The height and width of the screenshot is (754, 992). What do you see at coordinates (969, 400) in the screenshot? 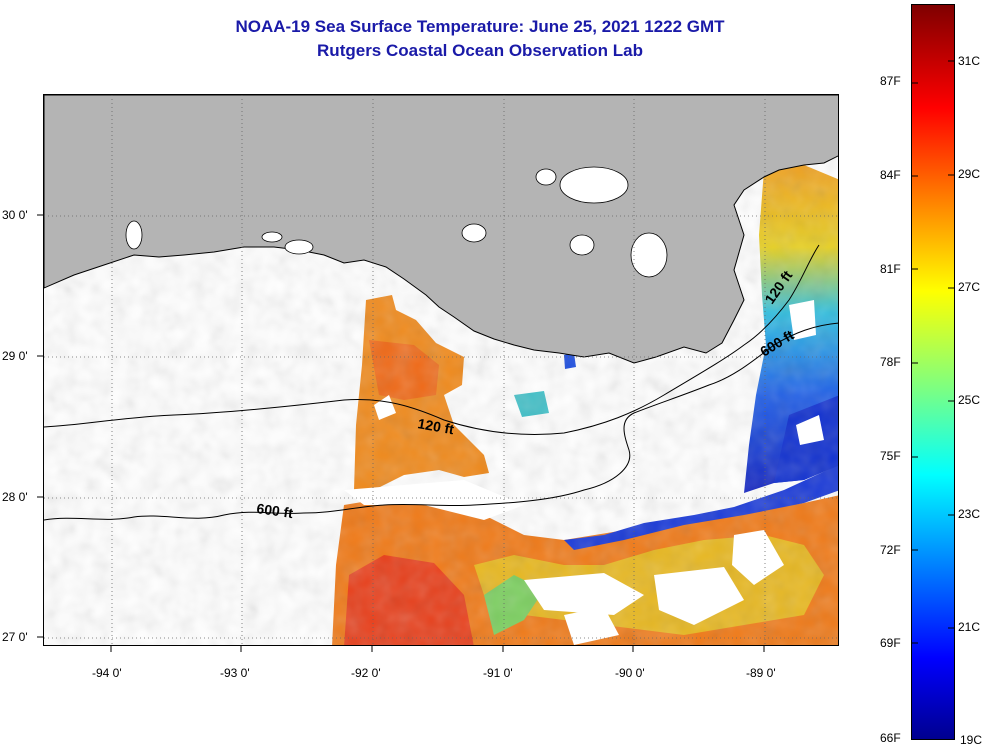
I see `colorbar-c-label: 25C` at bounding box center [969, 400].